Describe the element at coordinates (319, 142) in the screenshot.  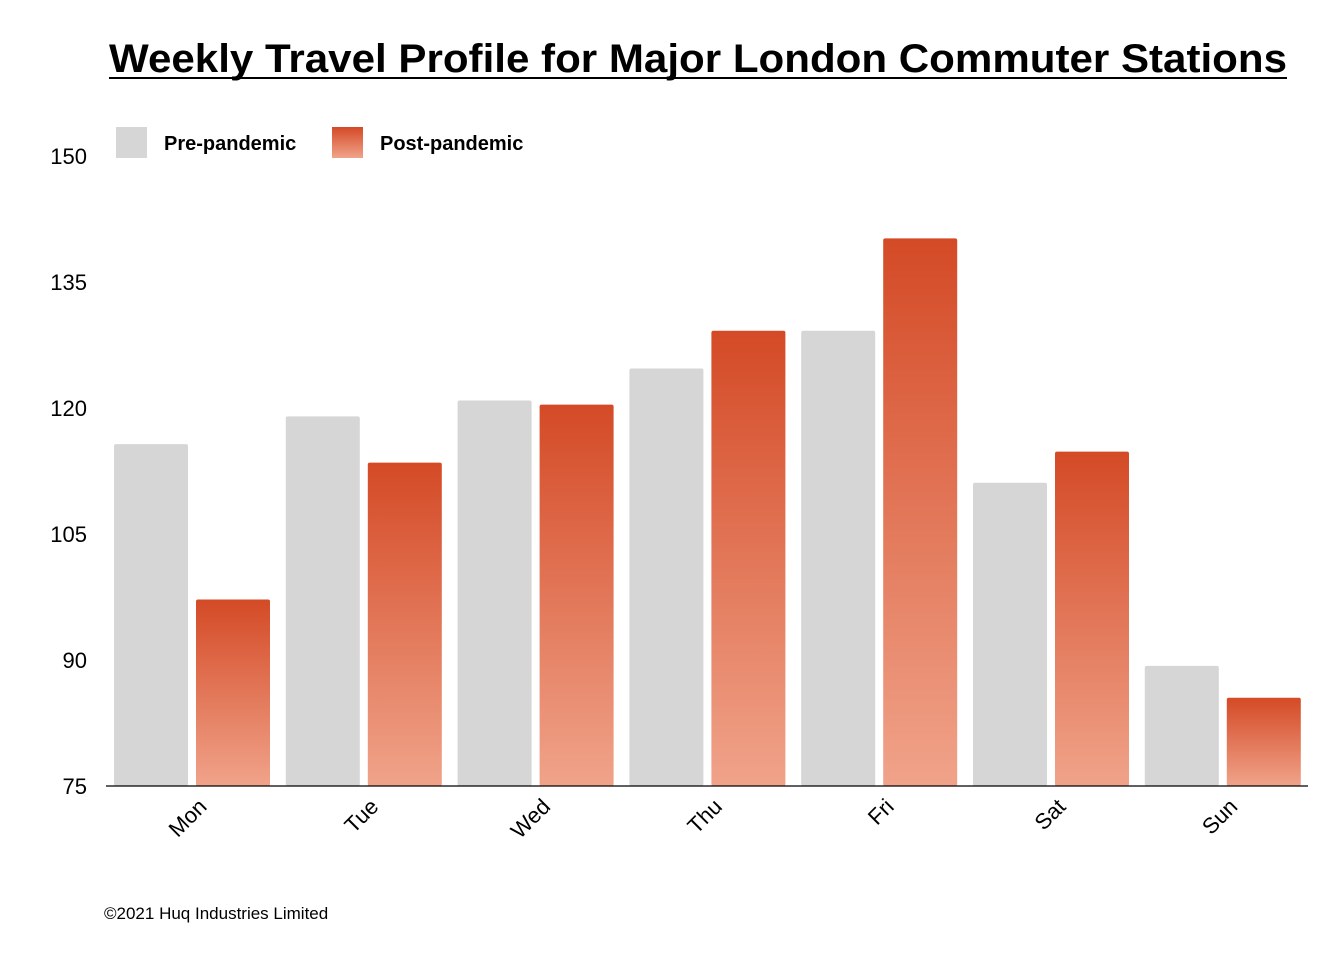
I see `legend: Pre-pandemic Post-pandemic` at that location.